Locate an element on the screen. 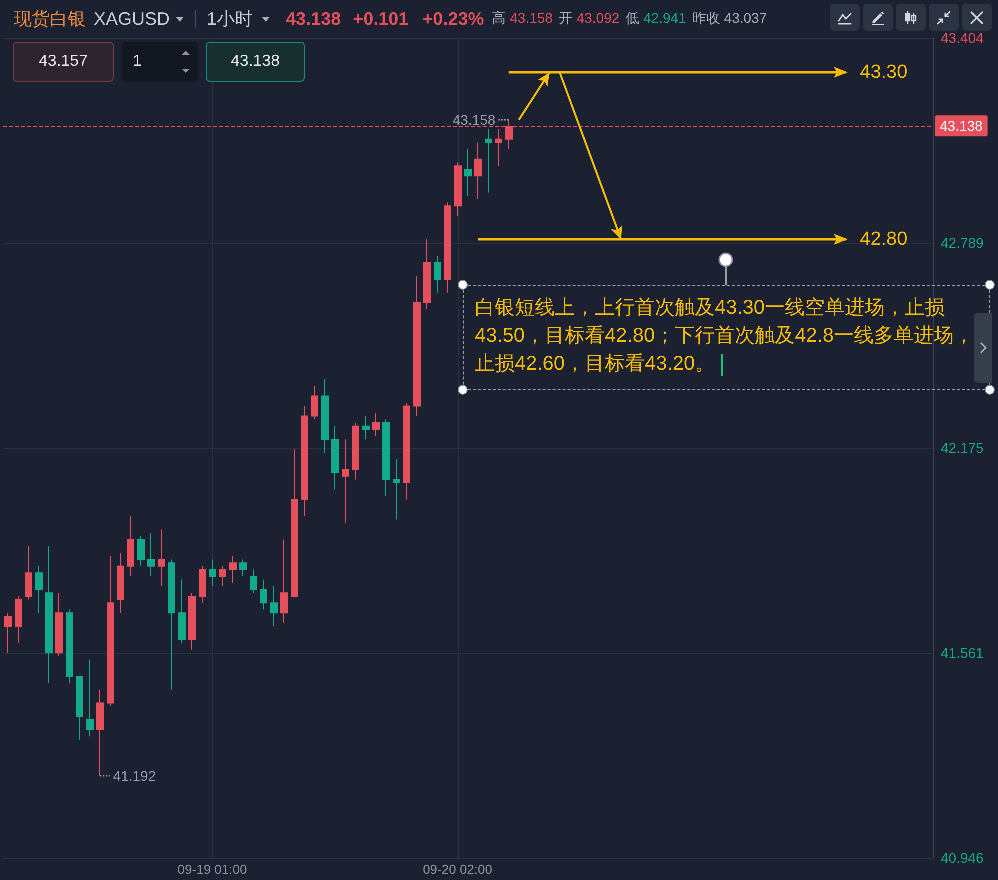  text: 43.138 is located at coordinates (314, 19).